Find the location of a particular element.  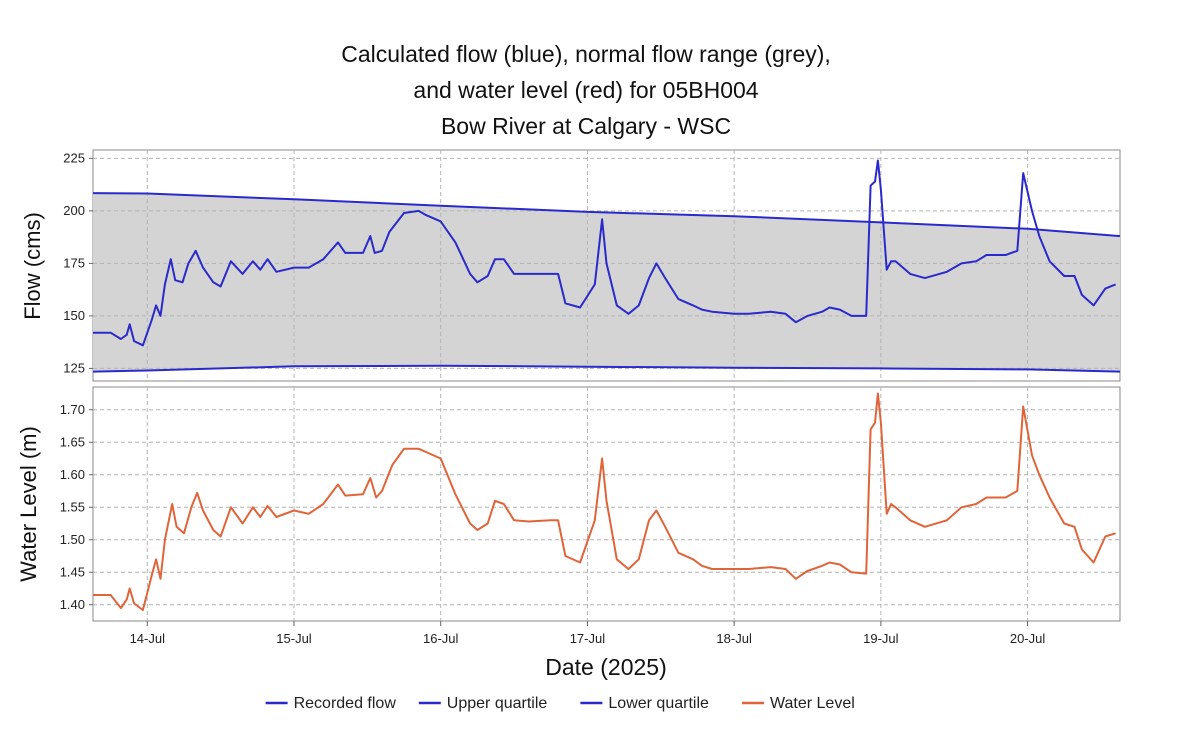

x-tick-label: 16-Jul is located at coordinates (441, 638).